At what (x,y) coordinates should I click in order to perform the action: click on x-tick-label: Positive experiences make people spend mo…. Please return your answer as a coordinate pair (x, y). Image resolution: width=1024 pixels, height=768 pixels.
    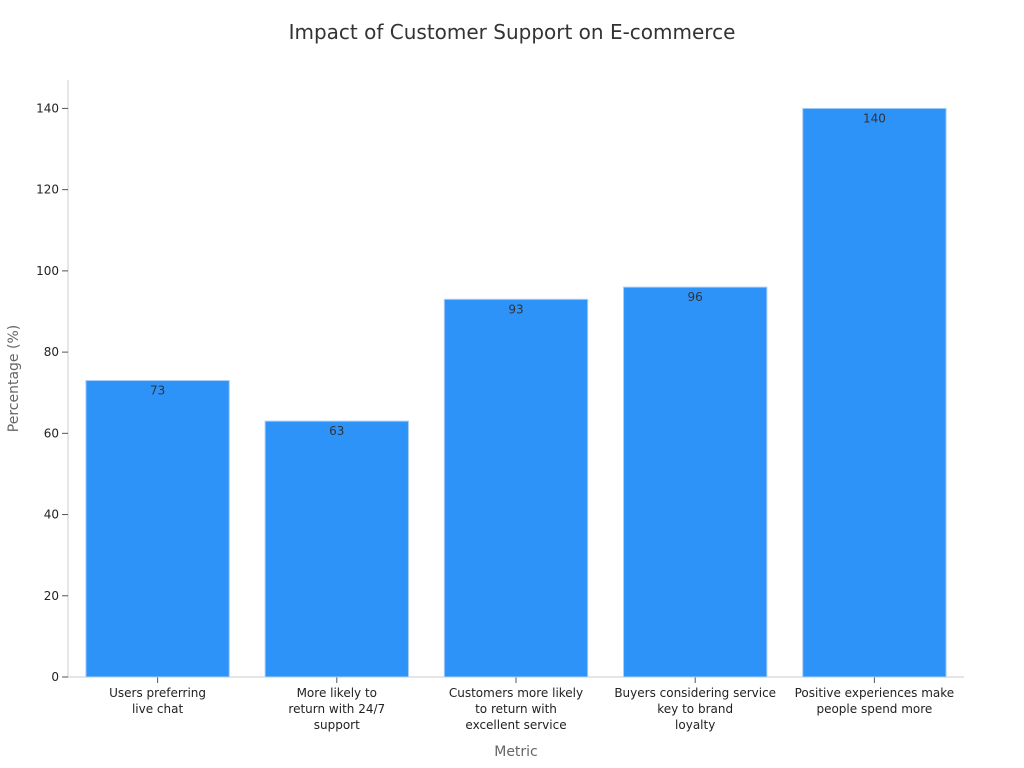
    Looking at the image, I should click on (875, 701).